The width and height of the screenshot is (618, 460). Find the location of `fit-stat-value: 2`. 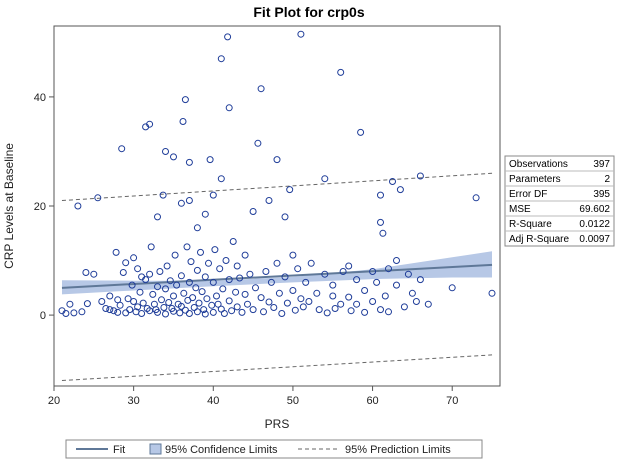

fit-stat-value: 2 is located at coordinates (607, 179).